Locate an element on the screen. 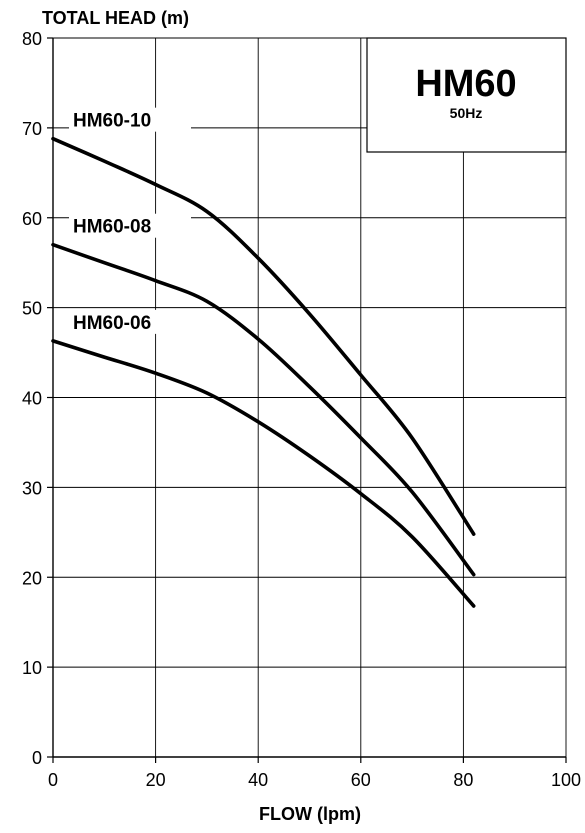  series-label-hm60-08: HM60-08 is located at coordinates (112, 227).